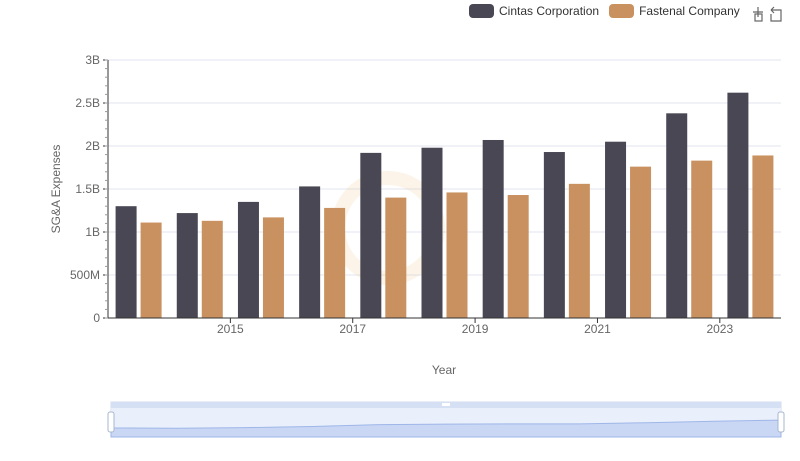 The height and width of the screenshot is (461, 800). Describe the element at coordinates (212, 269) in the screenshot. I see `bar-fastenal-2015` at that location.